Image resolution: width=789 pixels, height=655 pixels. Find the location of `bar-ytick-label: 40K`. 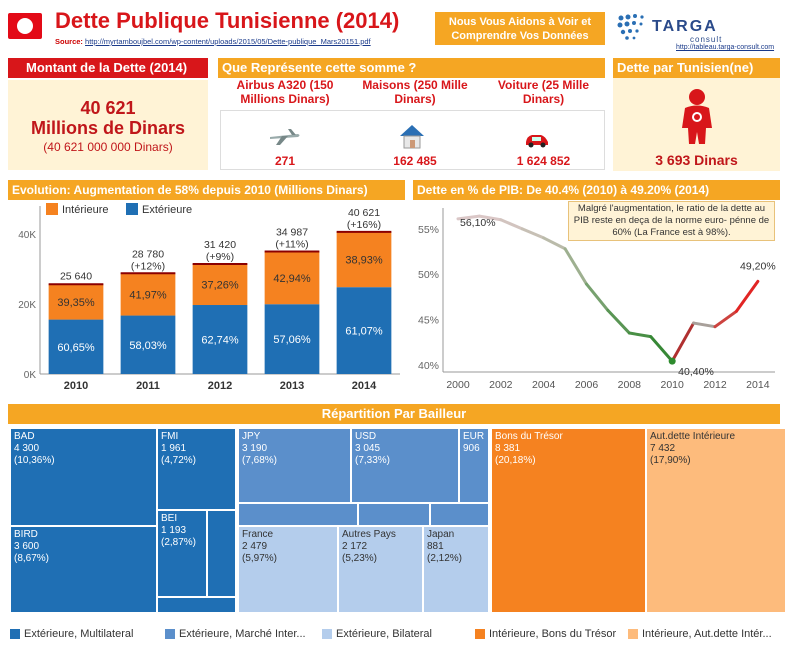

bar-ytick-label: 40K is located at coordinates (27, 235).